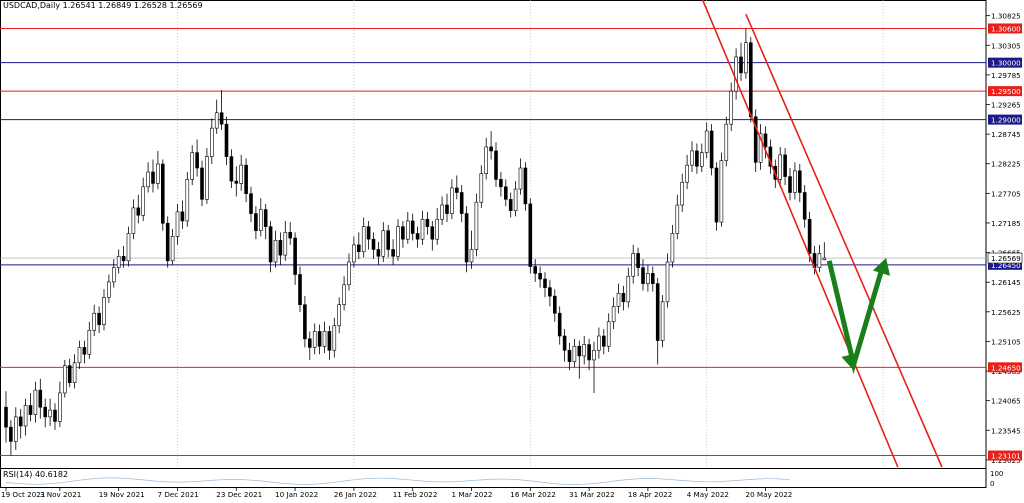 The width and height of the screenshot is (1024, 503). What do you see at coordinates (1006, 164) in the screenshot?
I see `y-tick-label: 1.28225` at bounding box center [1006, 164].